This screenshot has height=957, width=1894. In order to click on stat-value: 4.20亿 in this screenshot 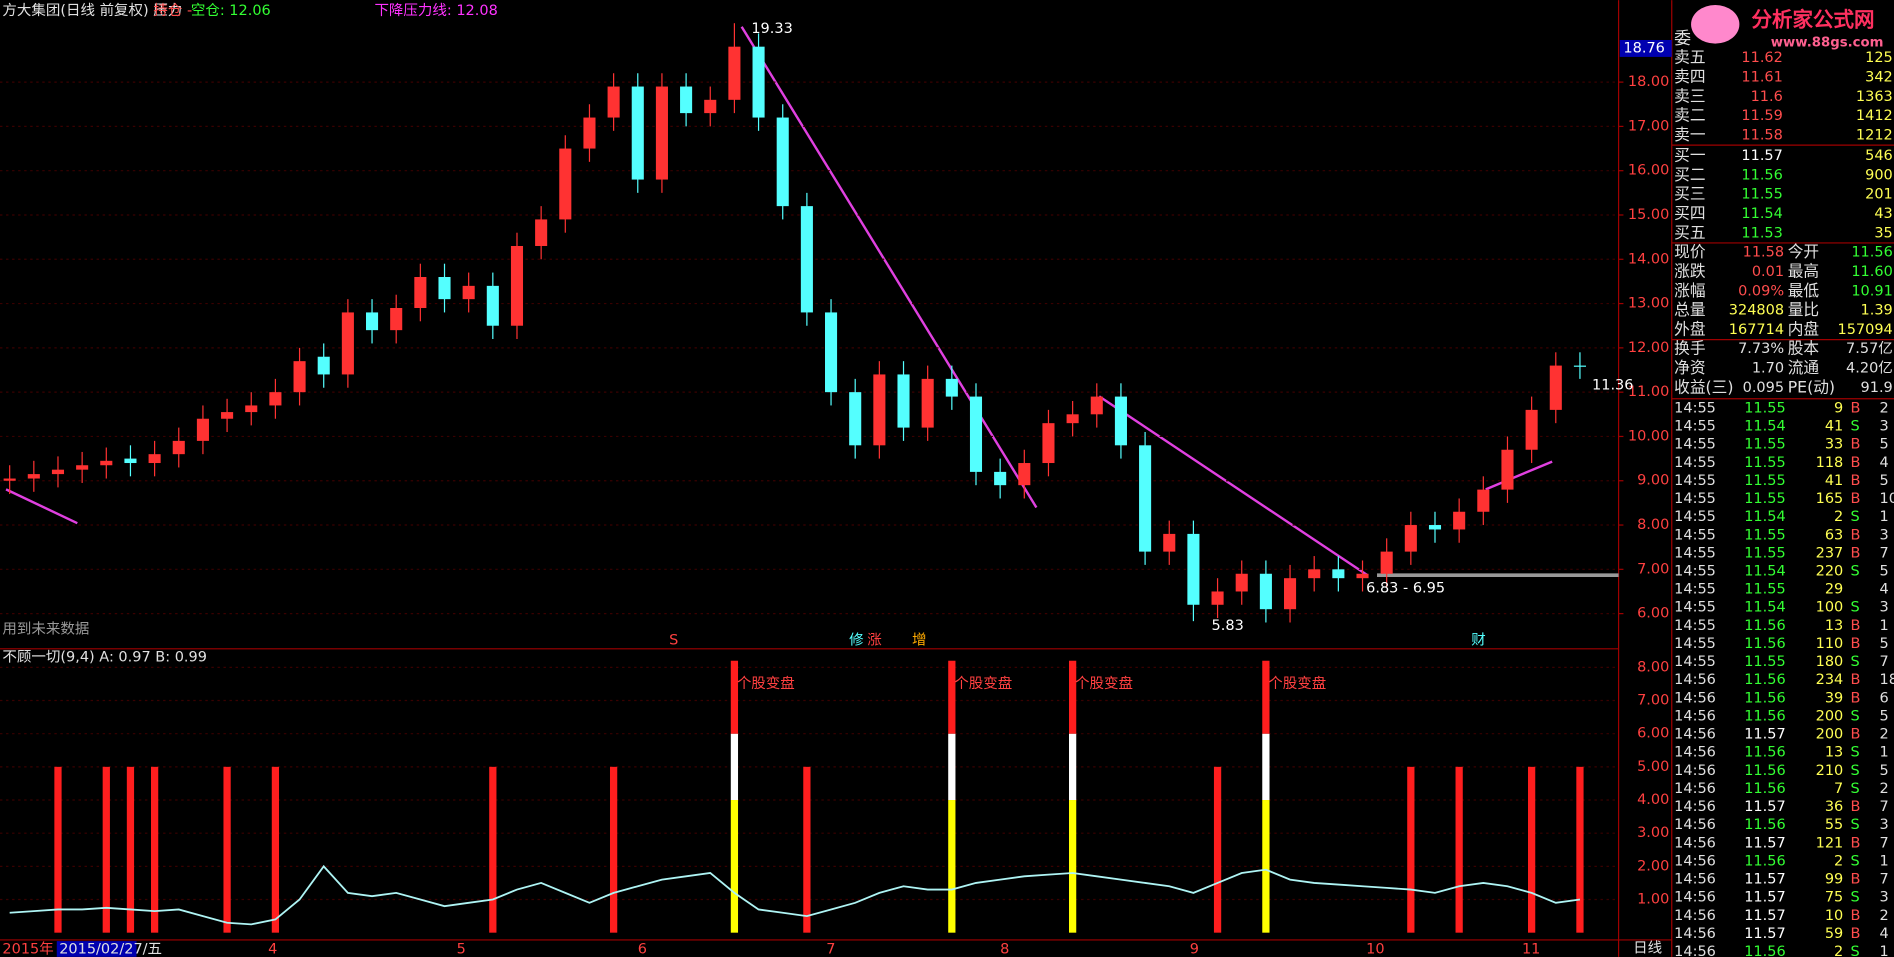, I will do `click(1869, 368)`.